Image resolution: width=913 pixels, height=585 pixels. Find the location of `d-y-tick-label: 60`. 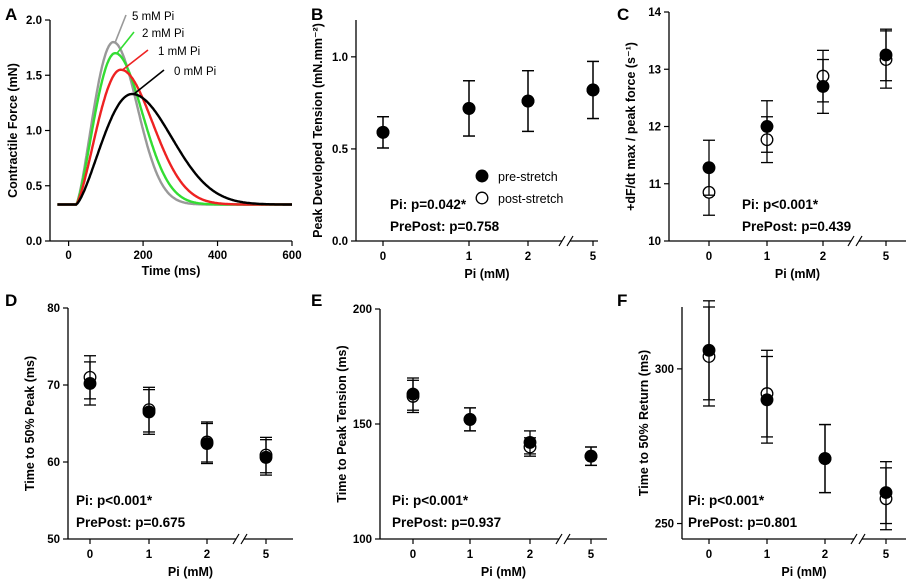

d-y-tick-label: 60 is located at coordinates (53, 463).